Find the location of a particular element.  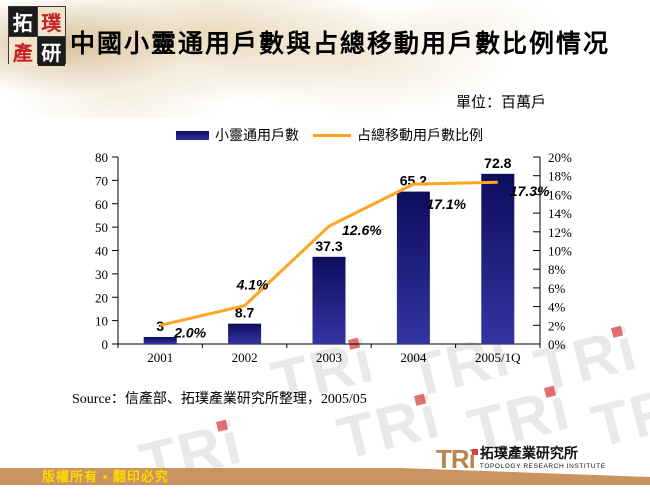

left-axis-tick-label: 30 is located at coordinates (101, 274).